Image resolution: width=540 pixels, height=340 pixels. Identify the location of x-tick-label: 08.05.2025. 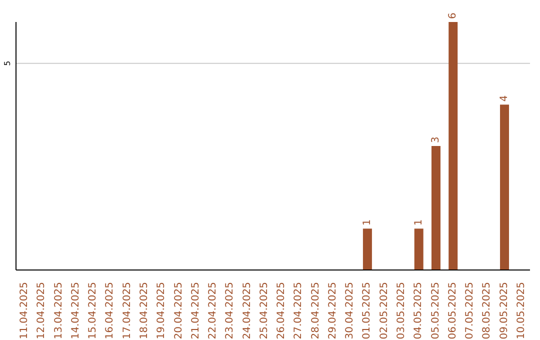
(487, 311).